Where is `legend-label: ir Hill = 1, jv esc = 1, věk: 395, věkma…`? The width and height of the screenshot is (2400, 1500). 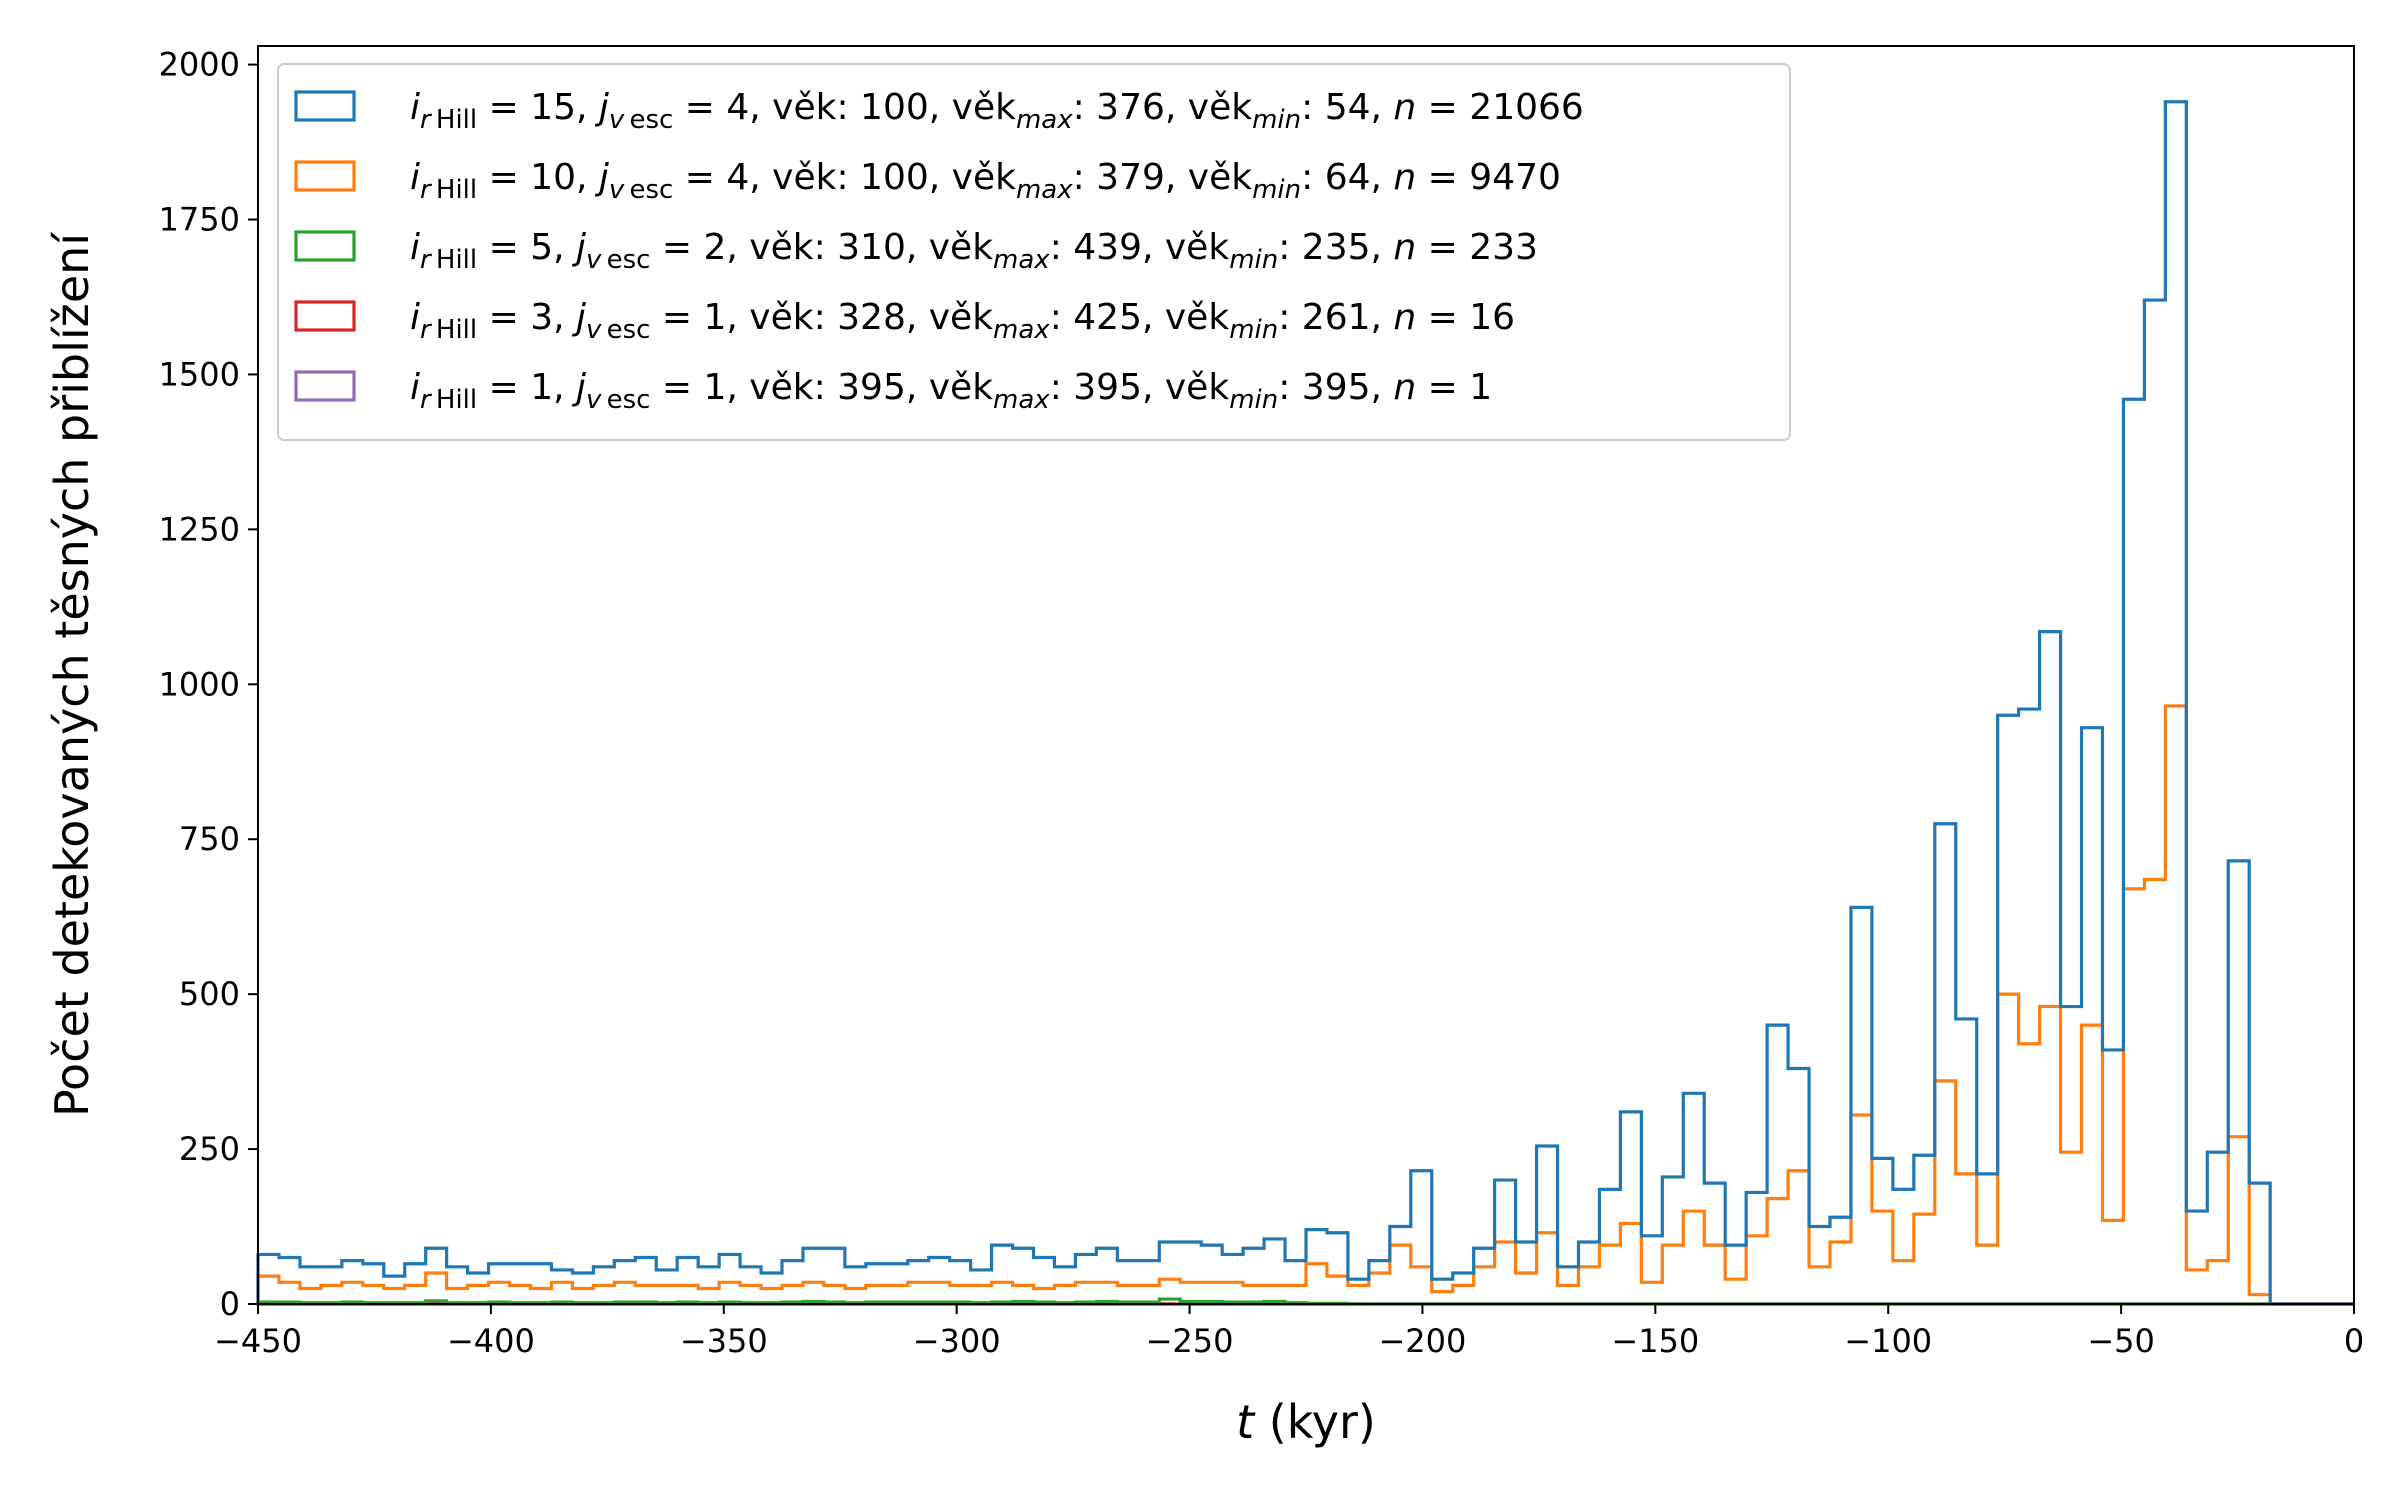
legend-label: ir Hill = 1, jv esc = 1, věk: 395, věkma… is located at coordinates (951, 391).